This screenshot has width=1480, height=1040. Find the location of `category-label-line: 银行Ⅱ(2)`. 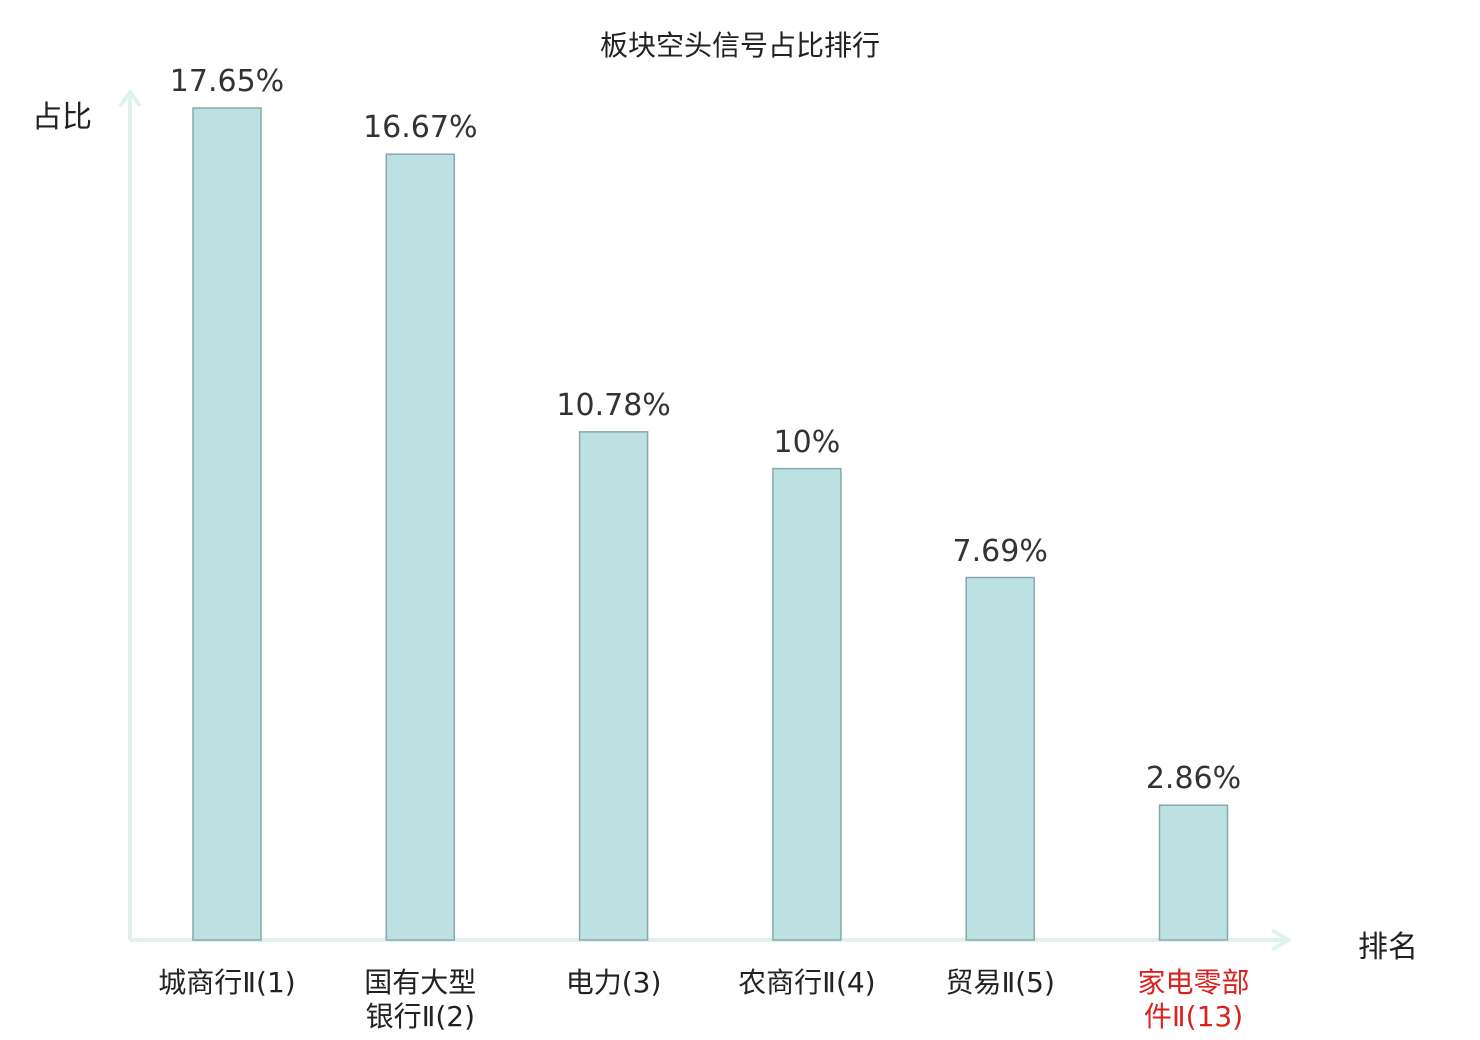

category-label-line: 银行Ⅱ(2) is located at coordinates (420, 1016).